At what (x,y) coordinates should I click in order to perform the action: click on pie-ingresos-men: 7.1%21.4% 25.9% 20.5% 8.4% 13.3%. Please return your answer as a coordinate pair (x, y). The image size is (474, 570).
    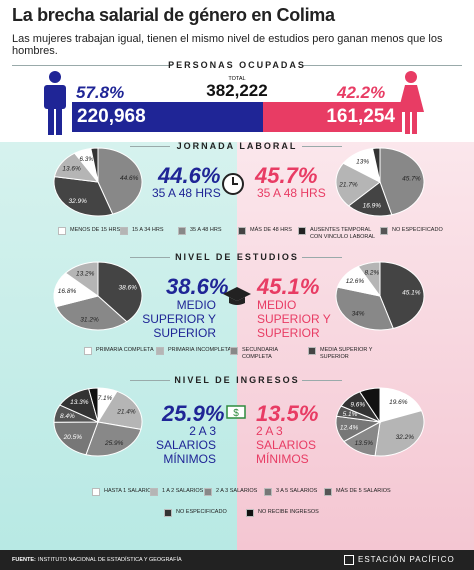
    Looking at the image, I should click on (98, 422).